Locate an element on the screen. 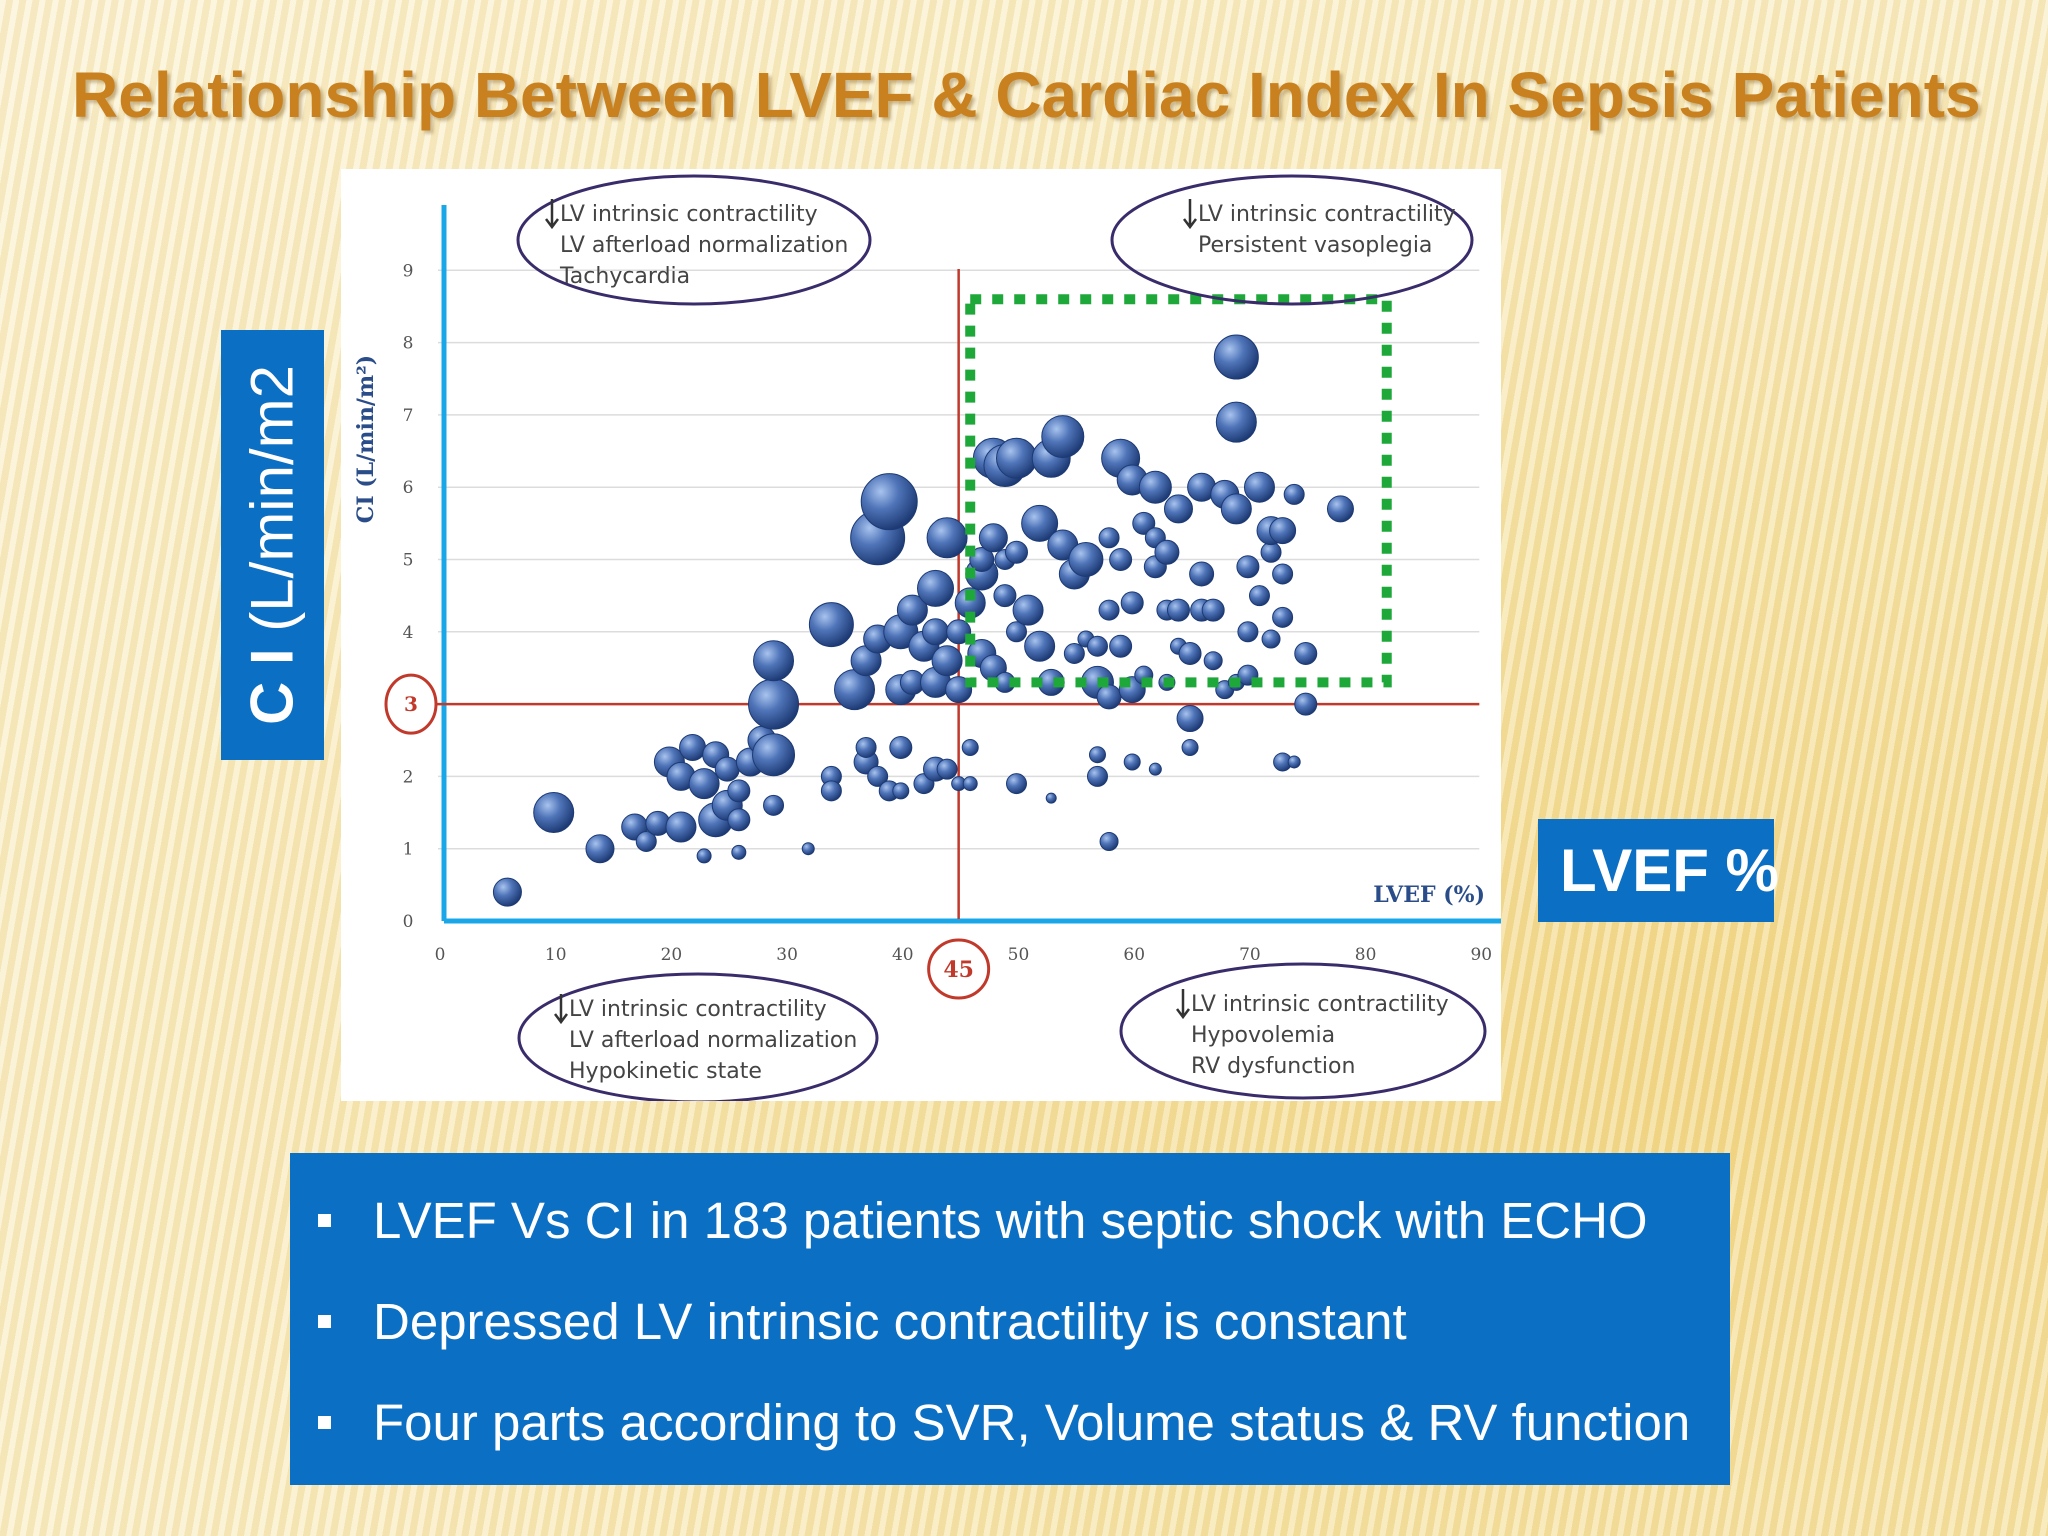 This screenshot has height=1536, width=2048. y-tick-label: 6 is located at coordinates (408, 488).